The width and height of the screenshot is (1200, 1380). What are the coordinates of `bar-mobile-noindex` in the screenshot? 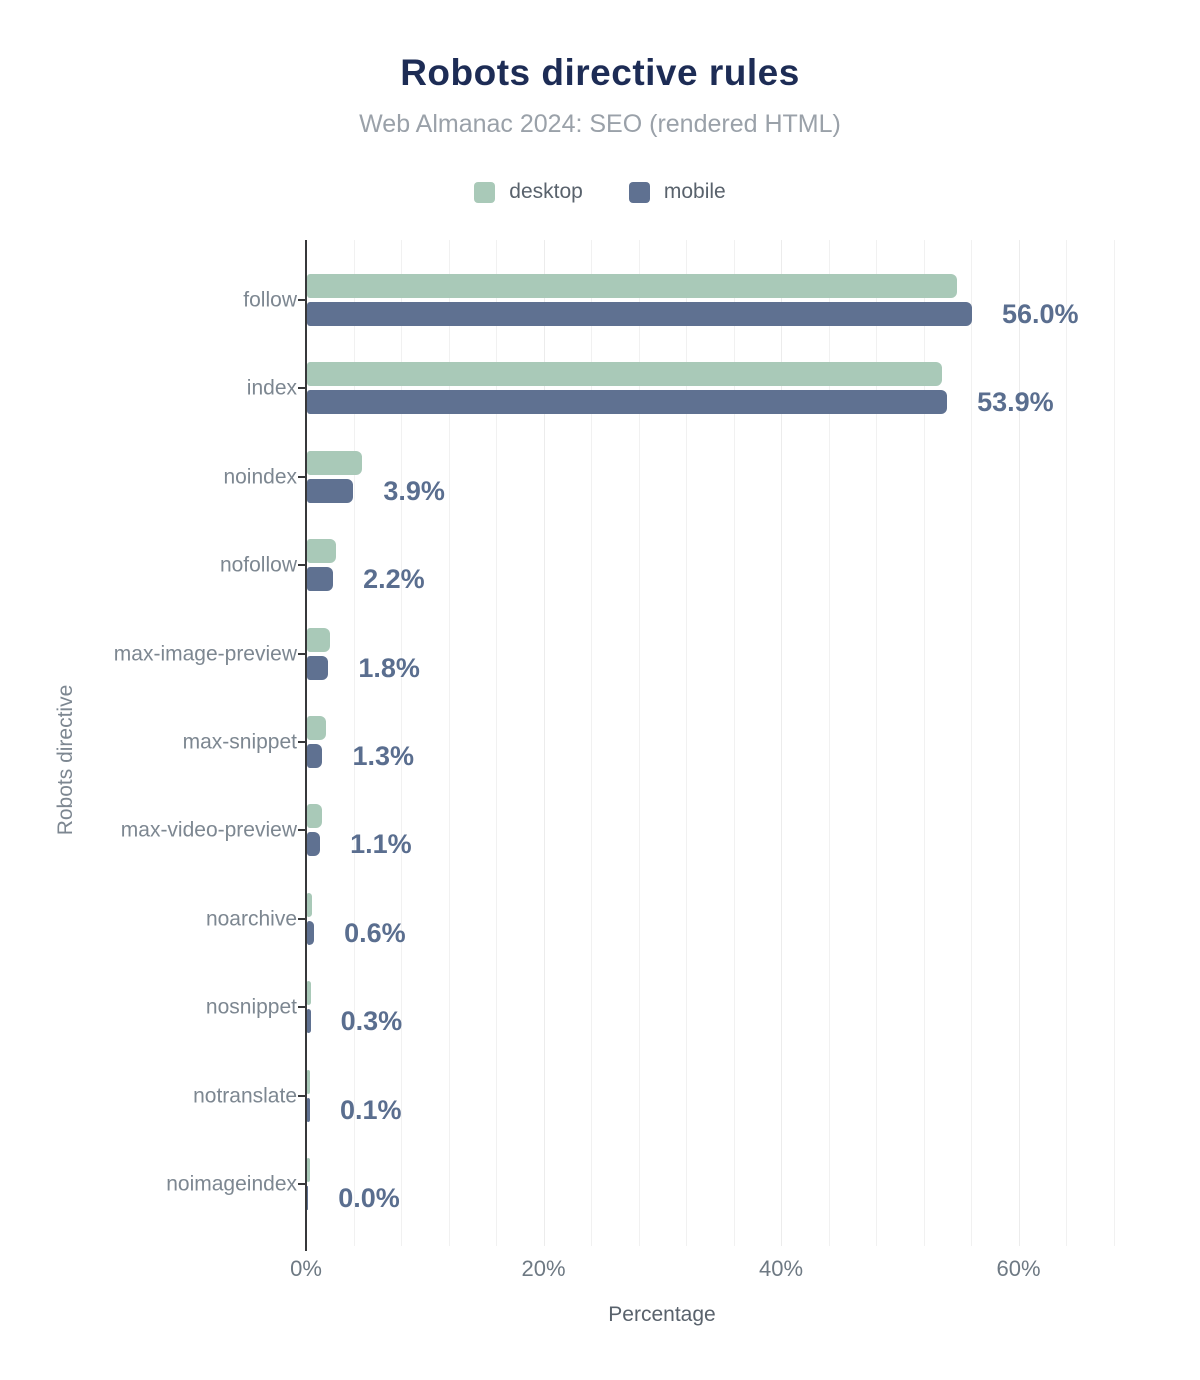 It's located at (330, 490).